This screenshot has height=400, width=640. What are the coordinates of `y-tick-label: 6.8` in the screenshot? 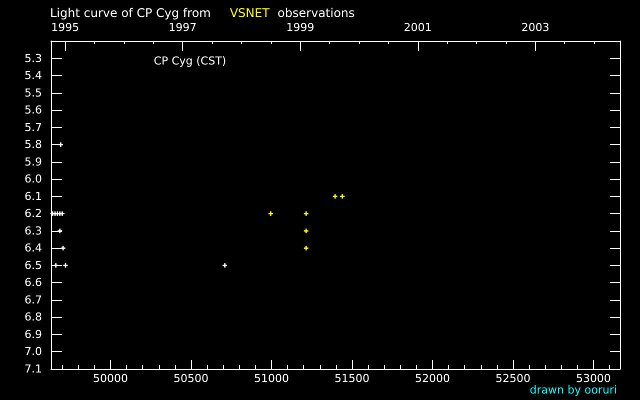 It's located at (33, 317).